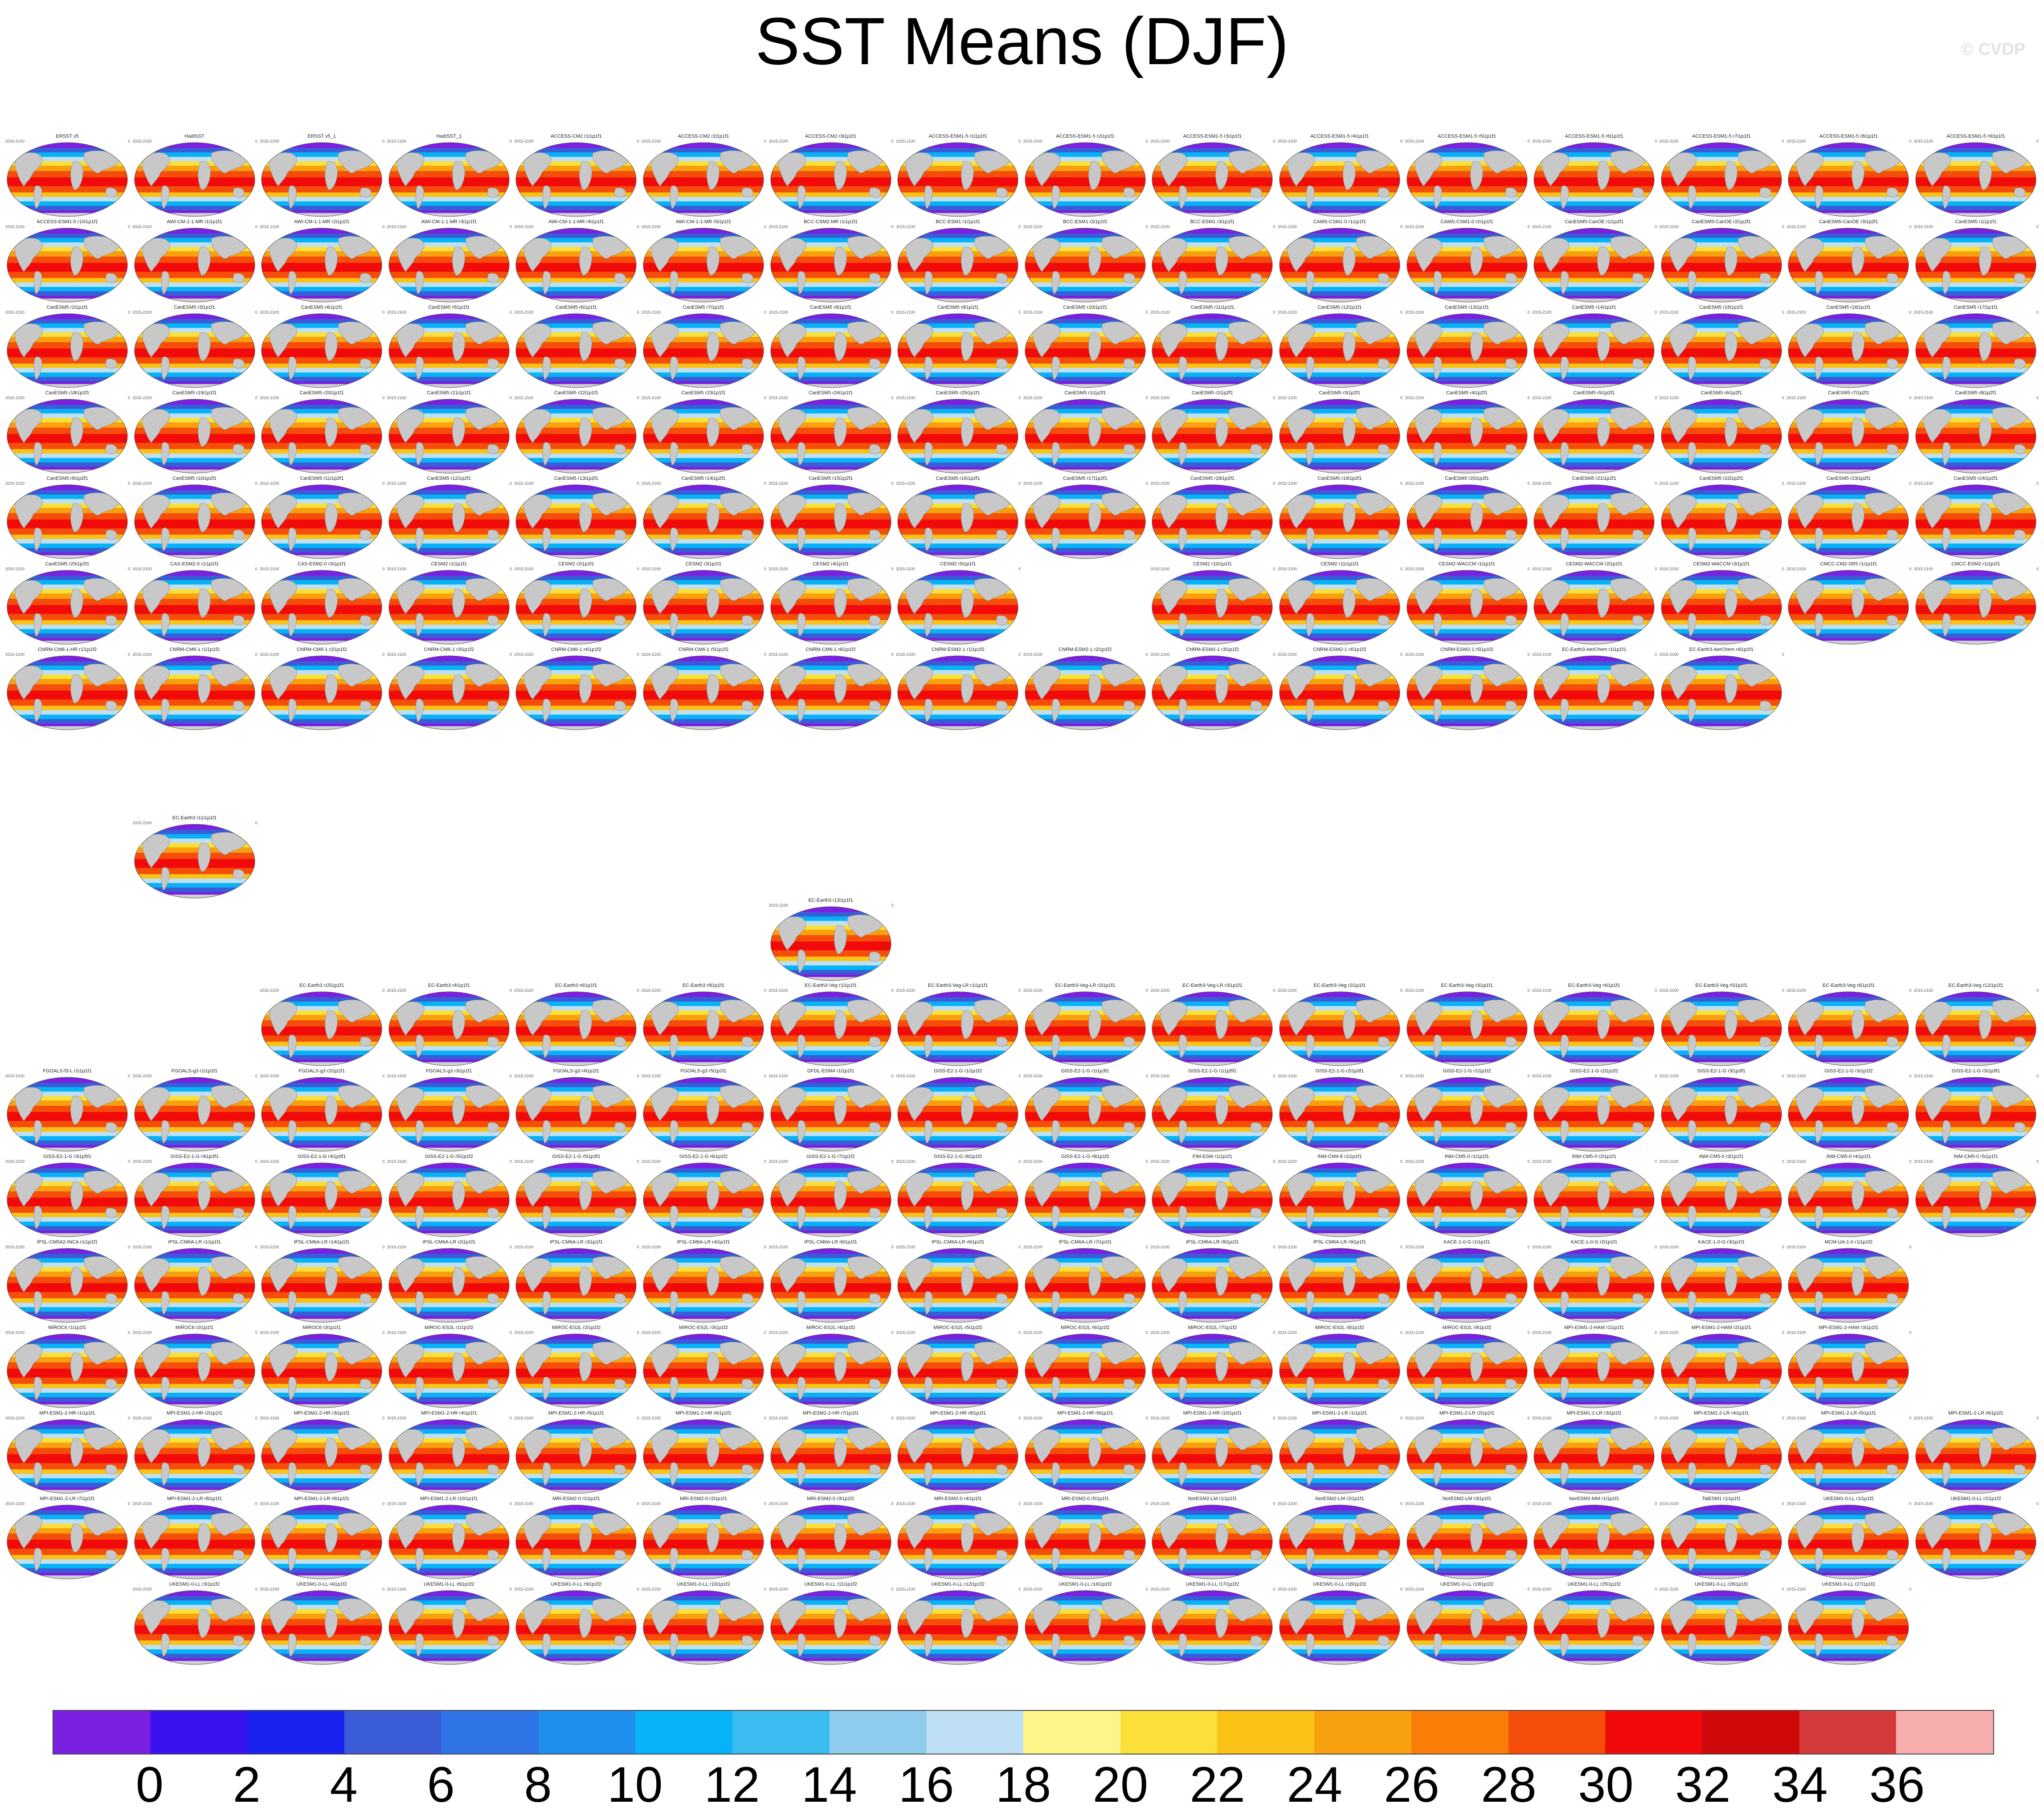  What do you see at coordinates (1120, 1784) in the screenshot?
I see `colorbar-tick-label: 20` at bounding box center [1120, 1784].